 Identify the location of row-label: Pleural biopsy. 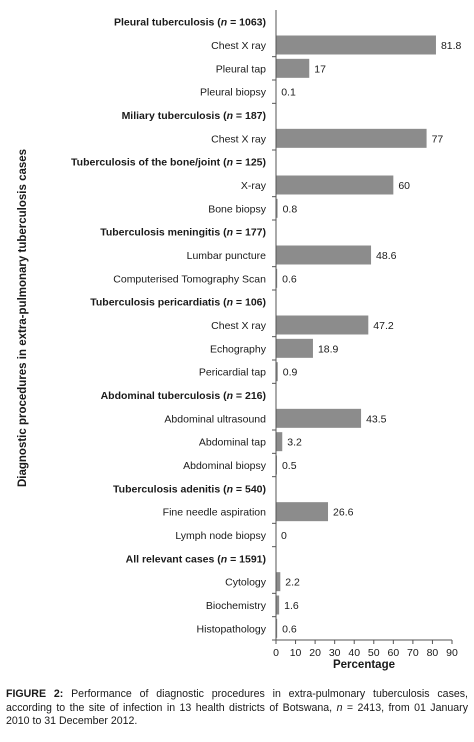
(233, 93).